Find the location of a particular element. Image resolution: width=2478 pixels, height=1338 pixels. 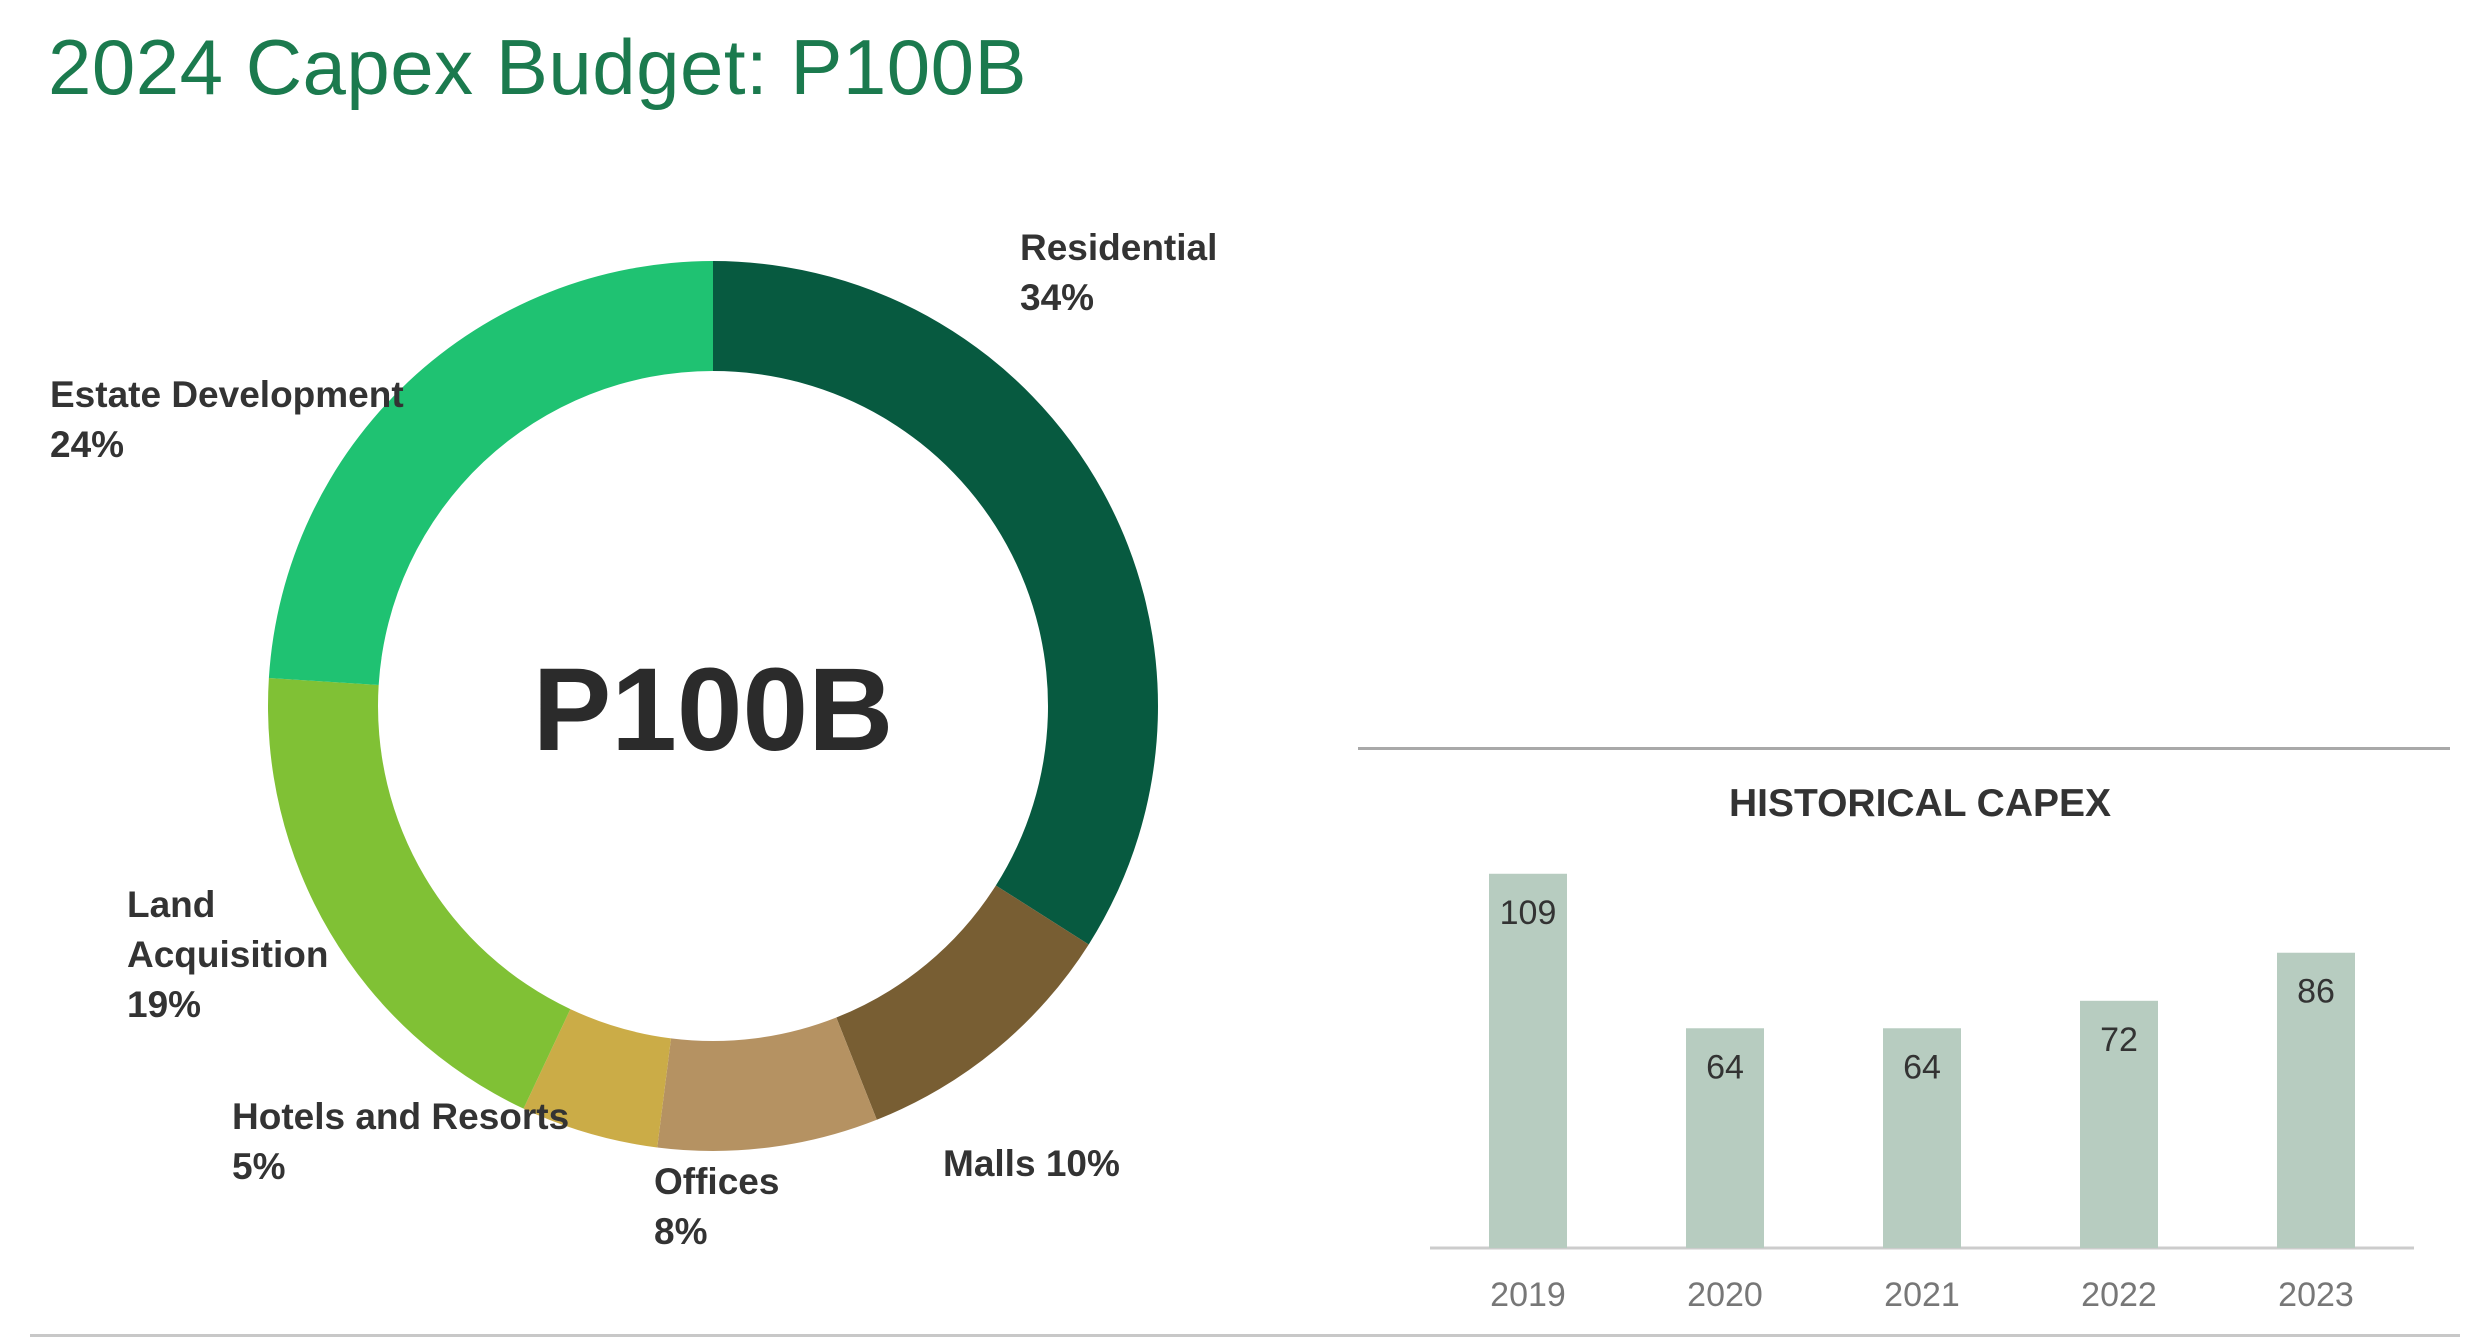

slice-label-land-acquisition: Land Acquisition 19% is located at coordinates (227, 955).